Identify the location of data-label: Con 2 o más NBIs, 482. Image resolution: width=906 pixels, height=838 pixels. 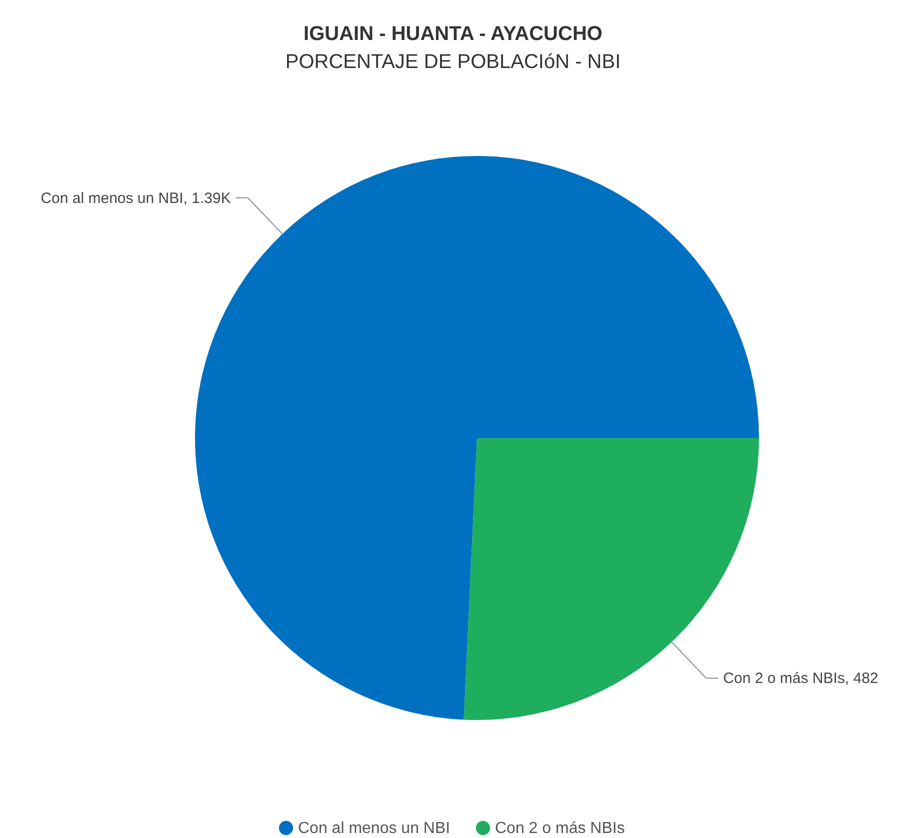
(800, 679).